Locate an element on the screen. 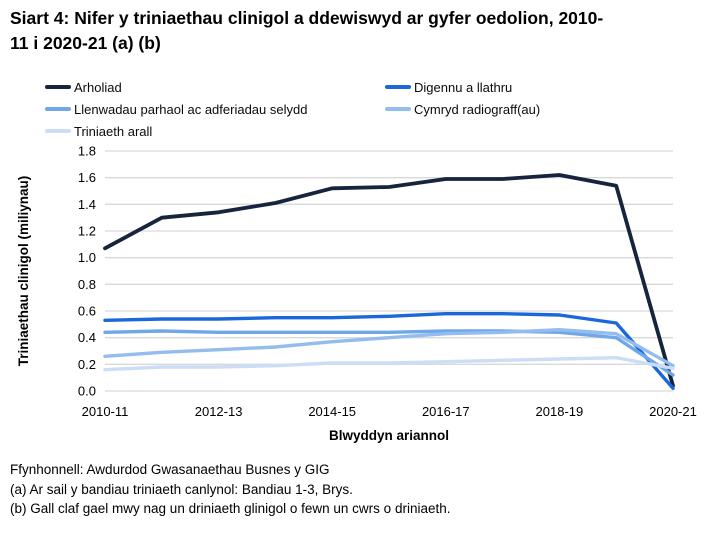 The image size is (711, 533). legend-item-llenwadau: Llenwadau parhaol ac adferiadau selydd is located at coordinates (176, 109).